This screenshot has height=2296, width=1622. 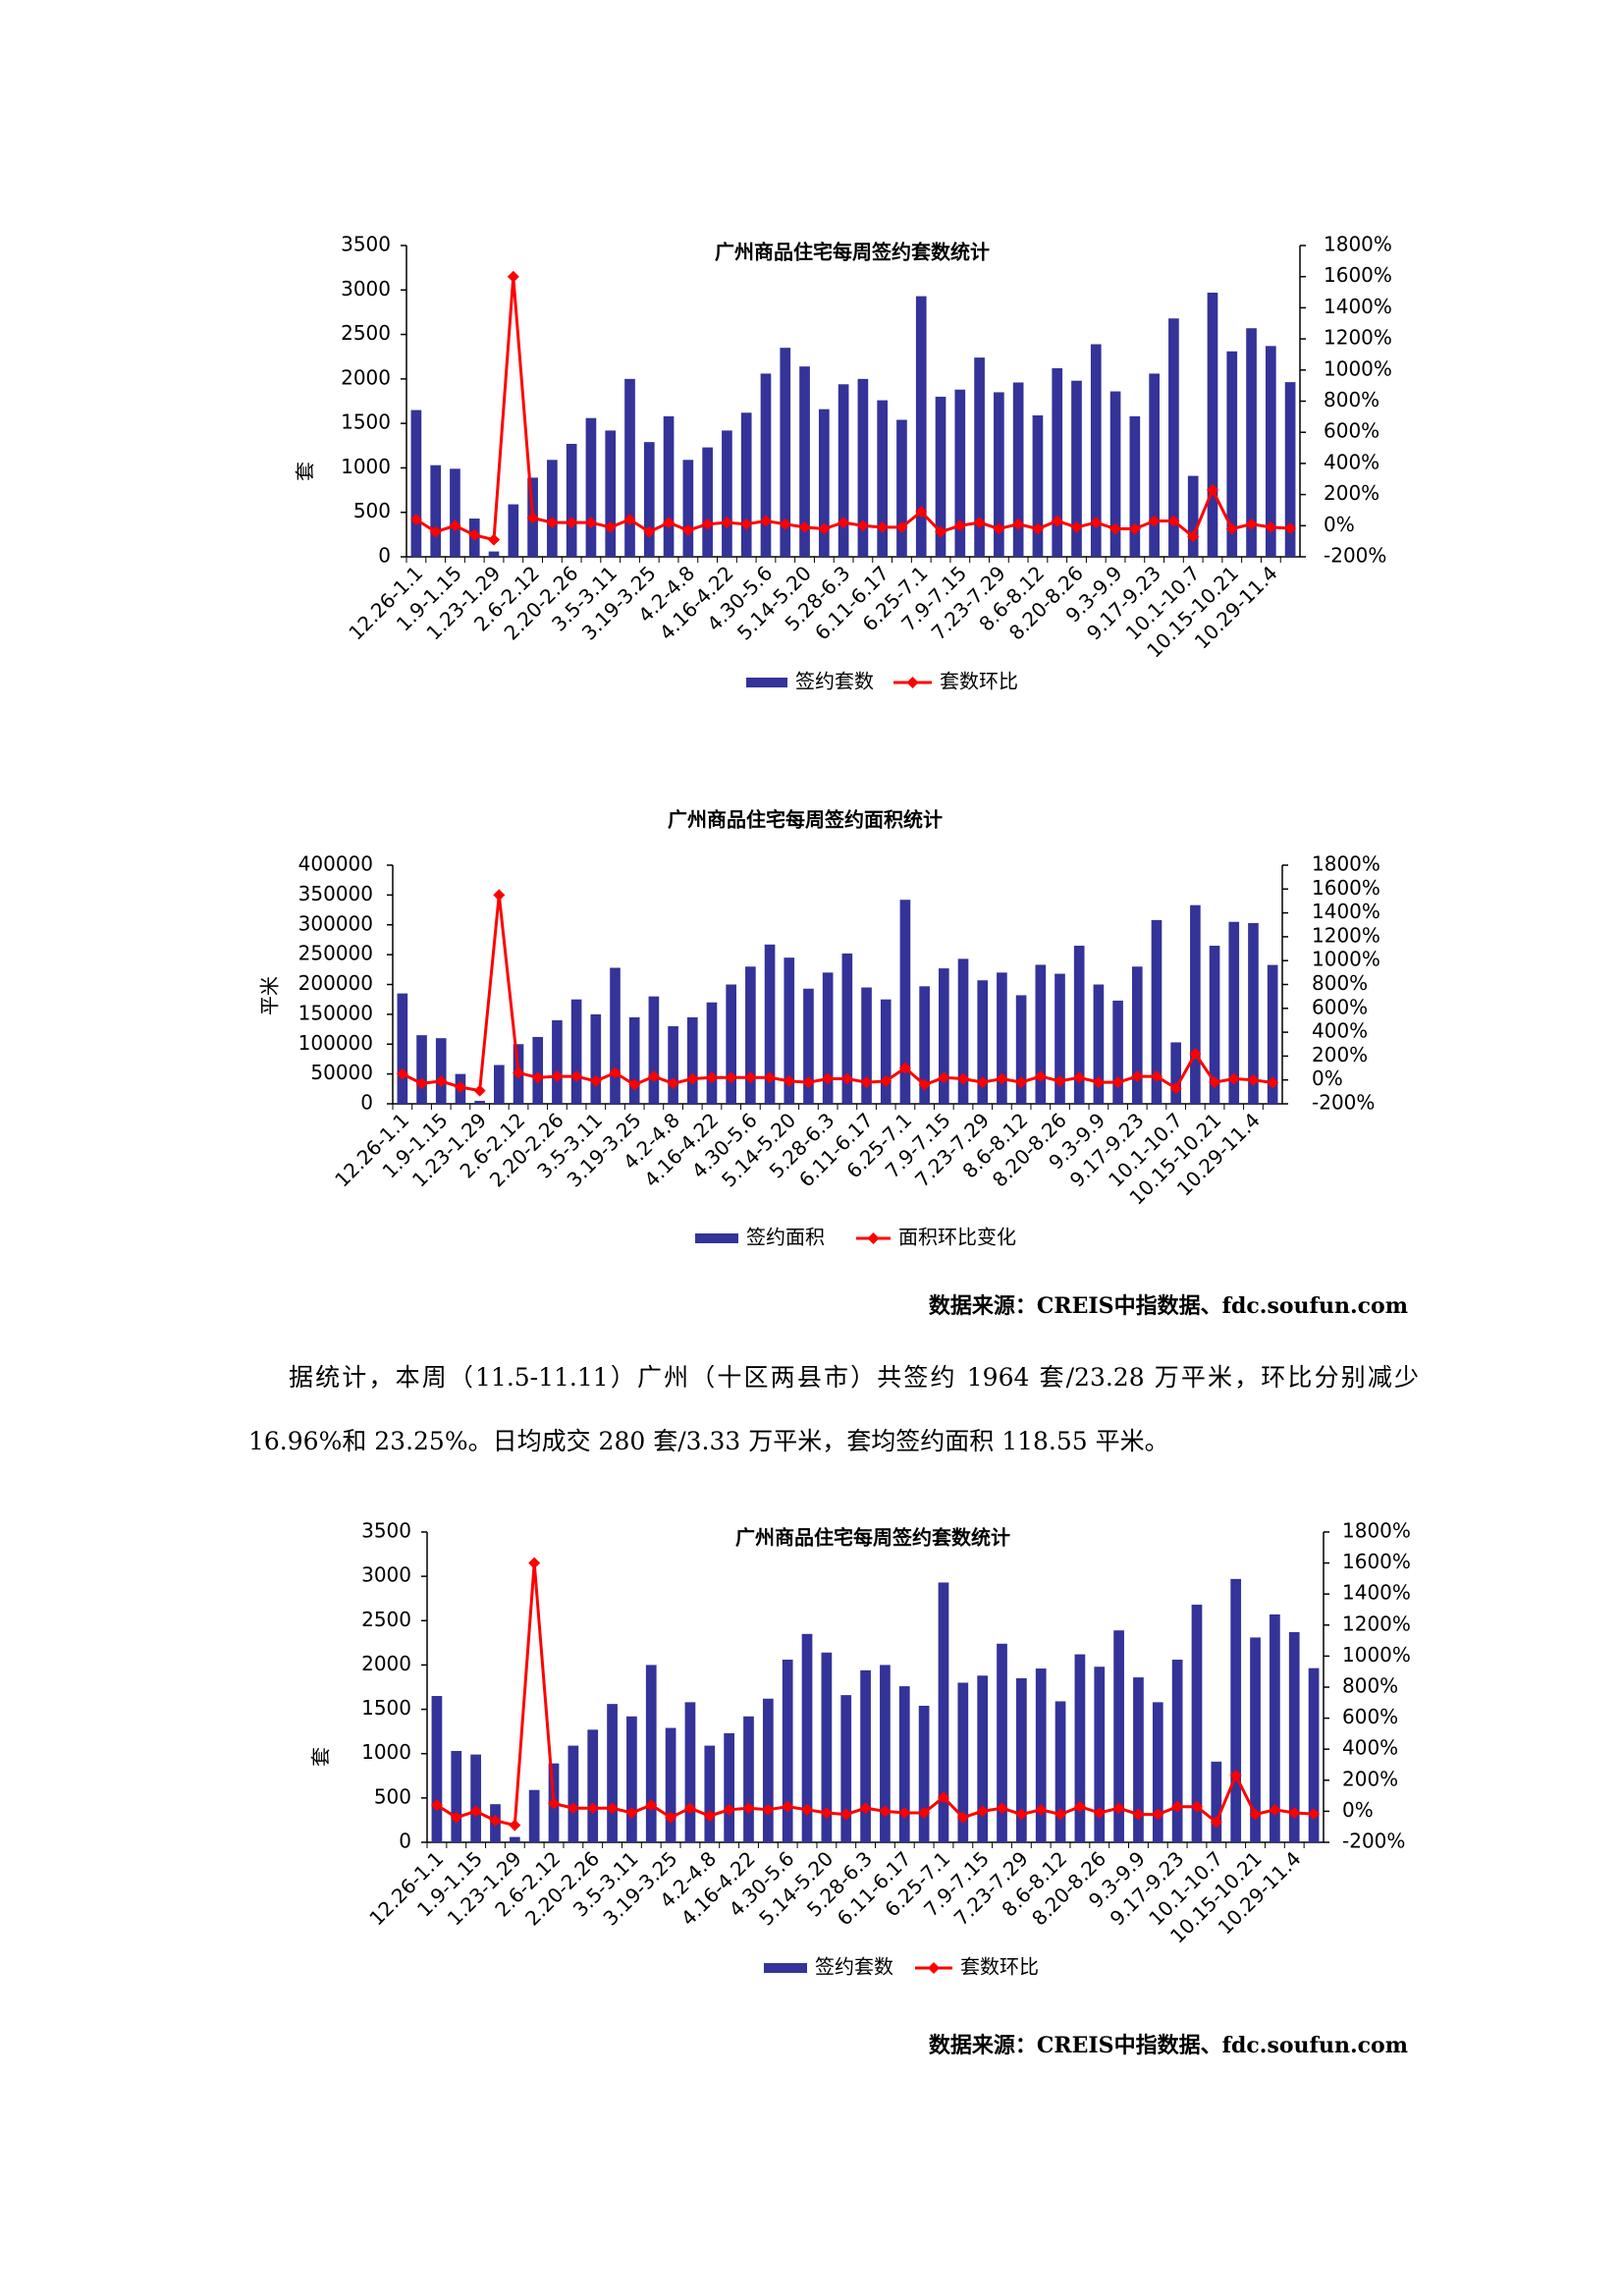 I want to click on y2-tick-label: -200%, so click(x=1343, y=1103).